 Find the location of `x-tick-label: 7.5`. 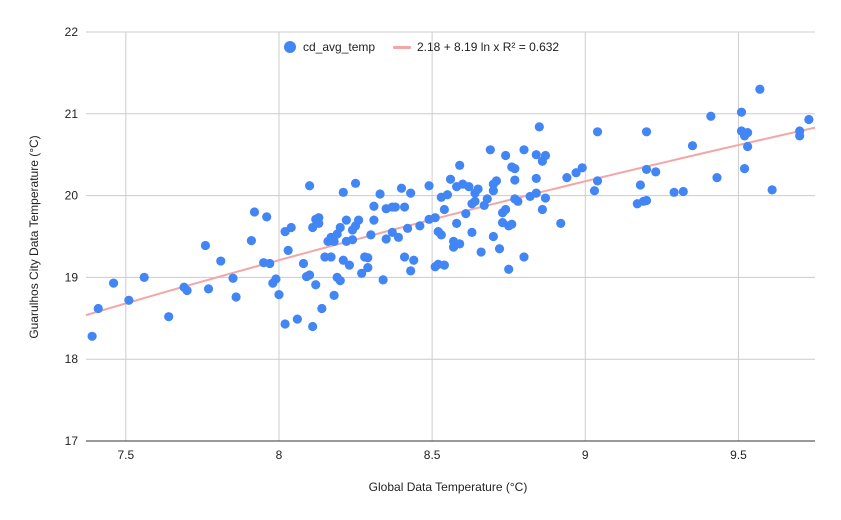

x-tick-label: 7.5 is located at coordinates (125, 455).